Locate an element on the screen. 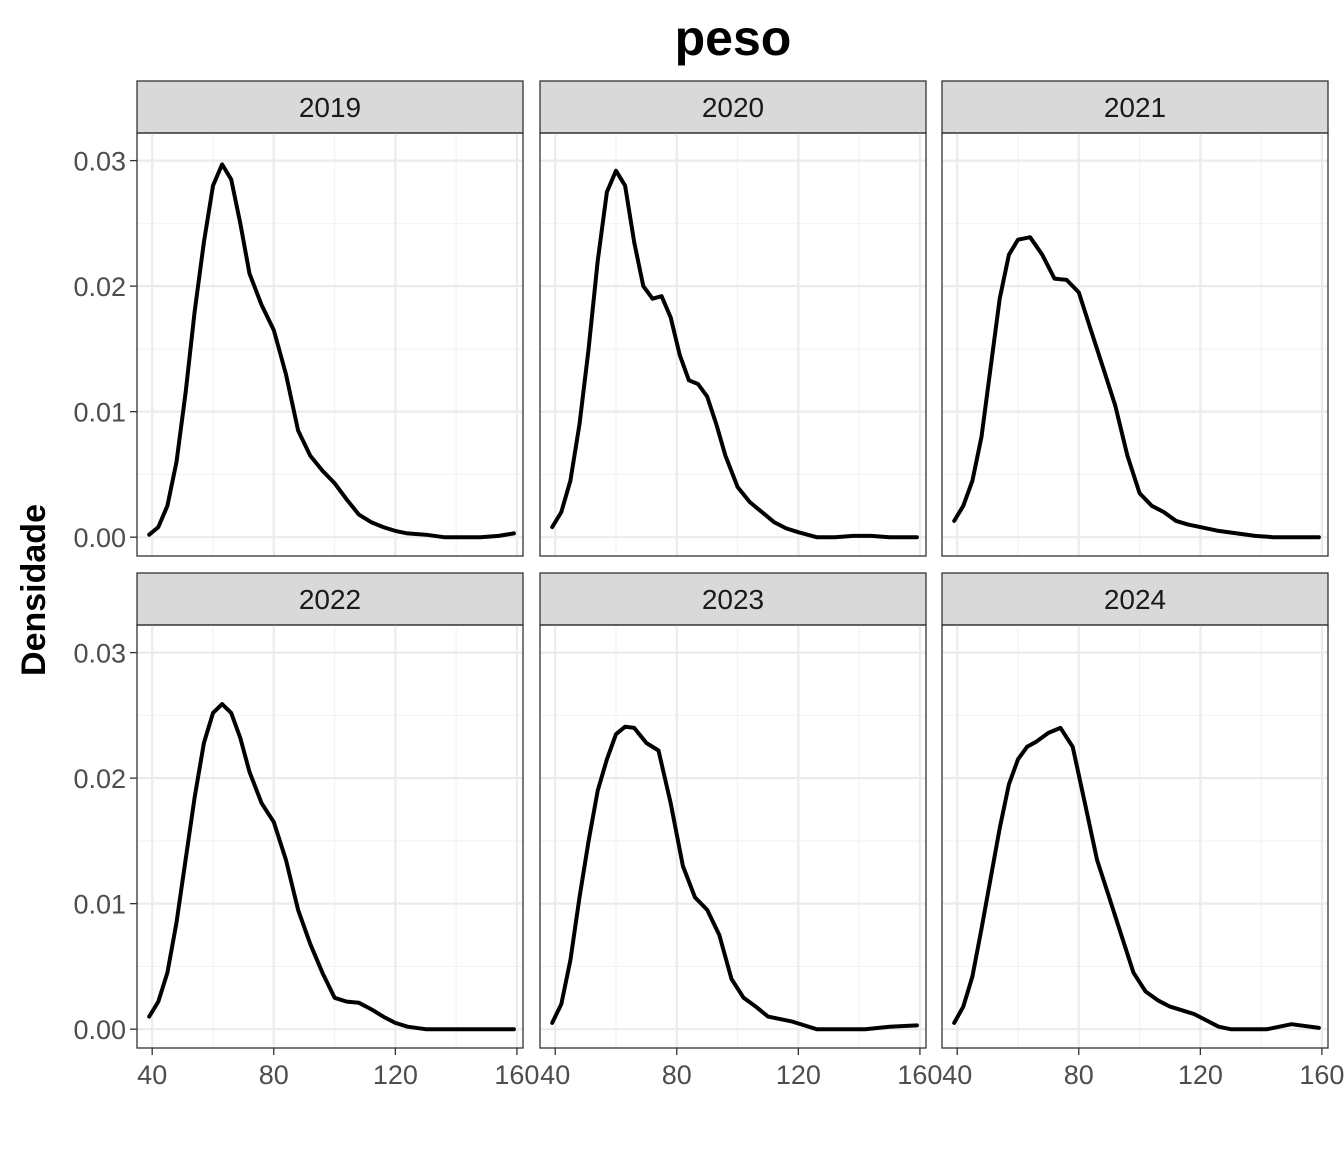  facet-panel-2019: 2019 0.00 0.01 0.02 0.03 is located at coordinates (298, 318).